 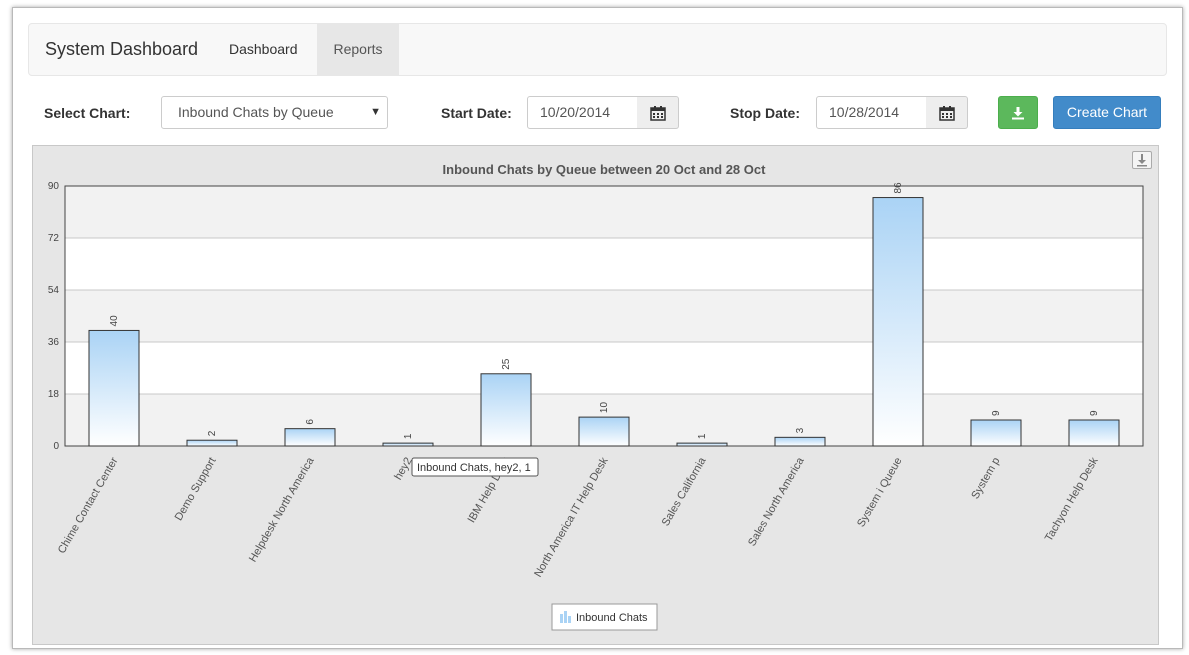 I want to click on x-tick-label: System i Queue, so click(x=880, y=493).